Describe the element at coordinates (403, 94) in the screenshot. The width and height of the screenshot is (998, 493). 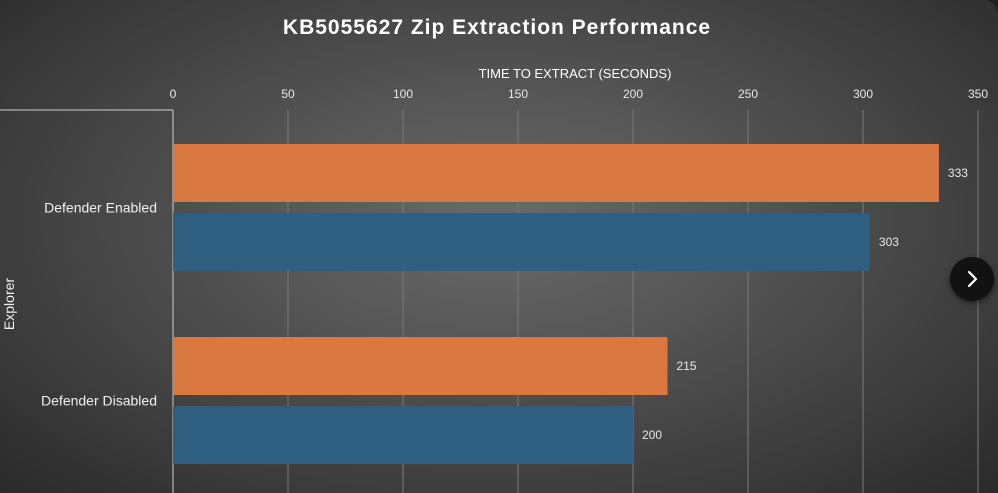
I see `x-tick-label: 100` at that location.